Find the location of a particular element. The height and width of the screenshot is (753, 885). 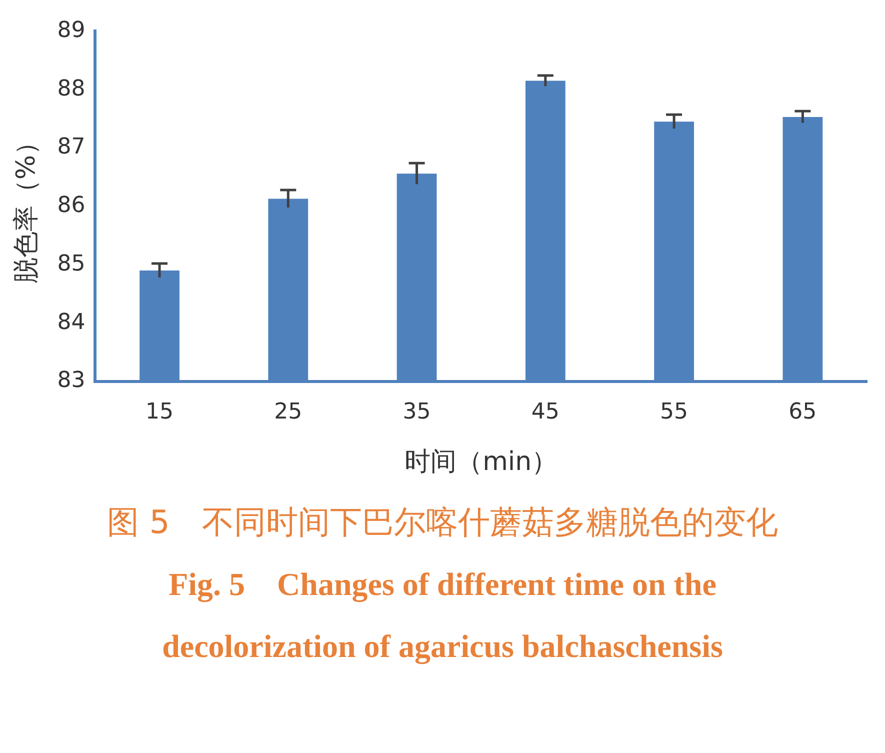

y-tick-label: 87 is located at coordinates (71, 147).